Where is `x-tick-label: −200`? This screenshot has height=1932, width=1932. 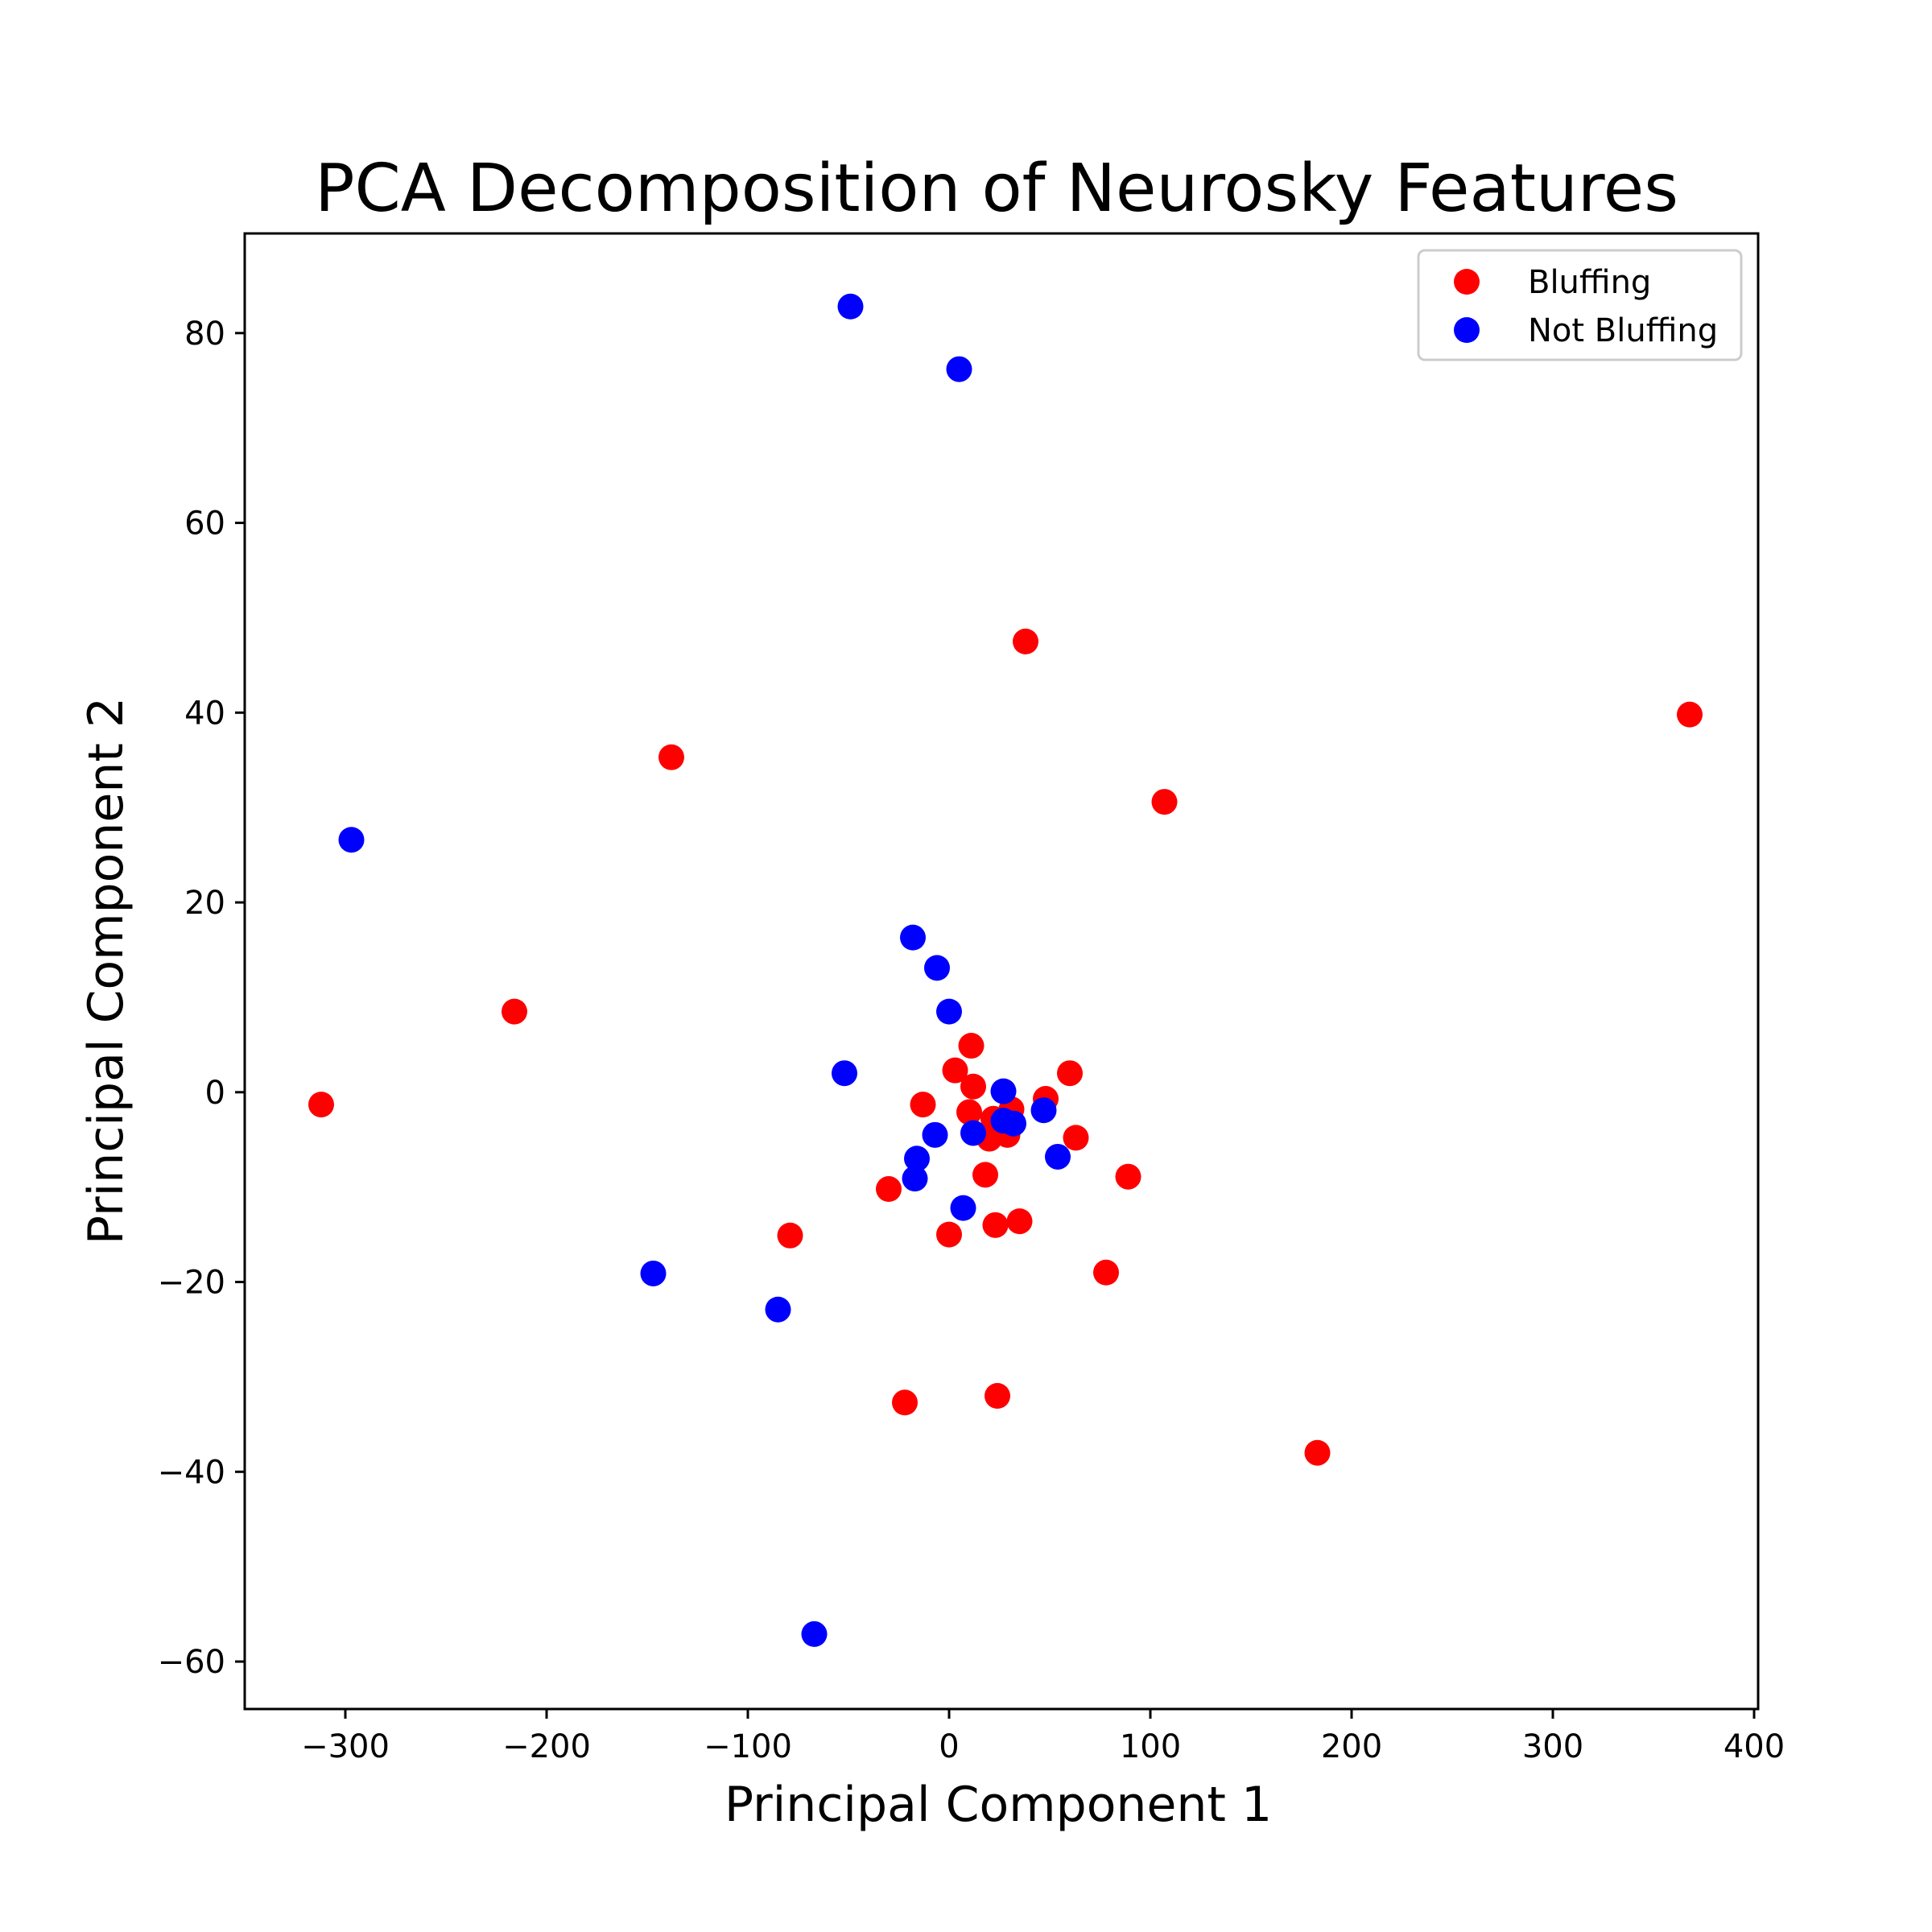 x-tick-label: −200 is located at coordinates (546, 1746).